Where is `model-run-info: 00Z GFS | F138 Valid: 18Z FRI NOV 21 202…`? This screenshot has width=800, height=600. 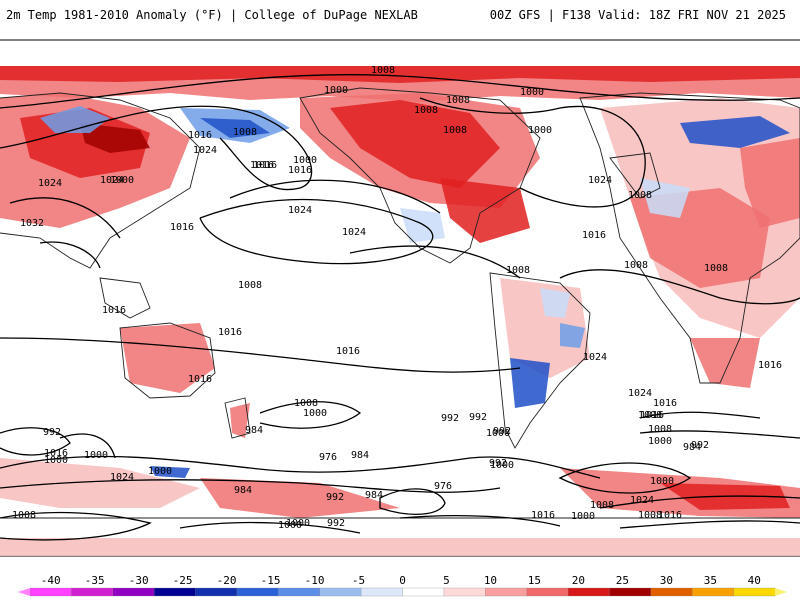 model-run-info: 00Z GFS | F138 Valid: 18Z FRI NOV 21 202… is located at coordinates (637, 15).